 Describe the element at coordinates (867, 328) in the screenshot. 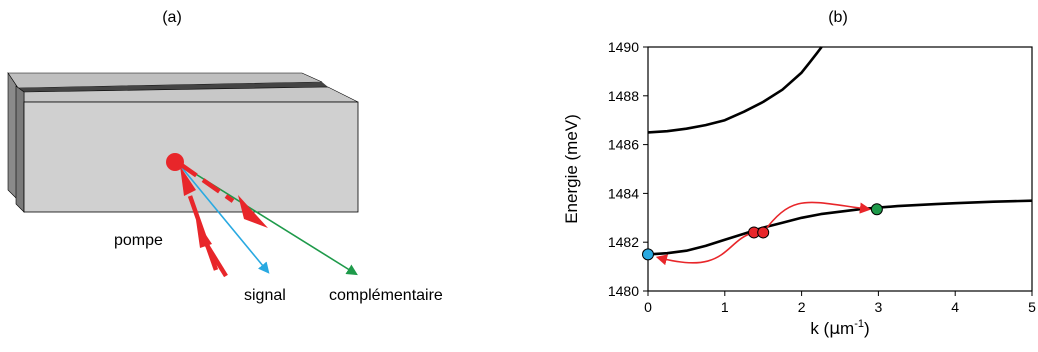

I see `x-axis-title-close: )` at that location.